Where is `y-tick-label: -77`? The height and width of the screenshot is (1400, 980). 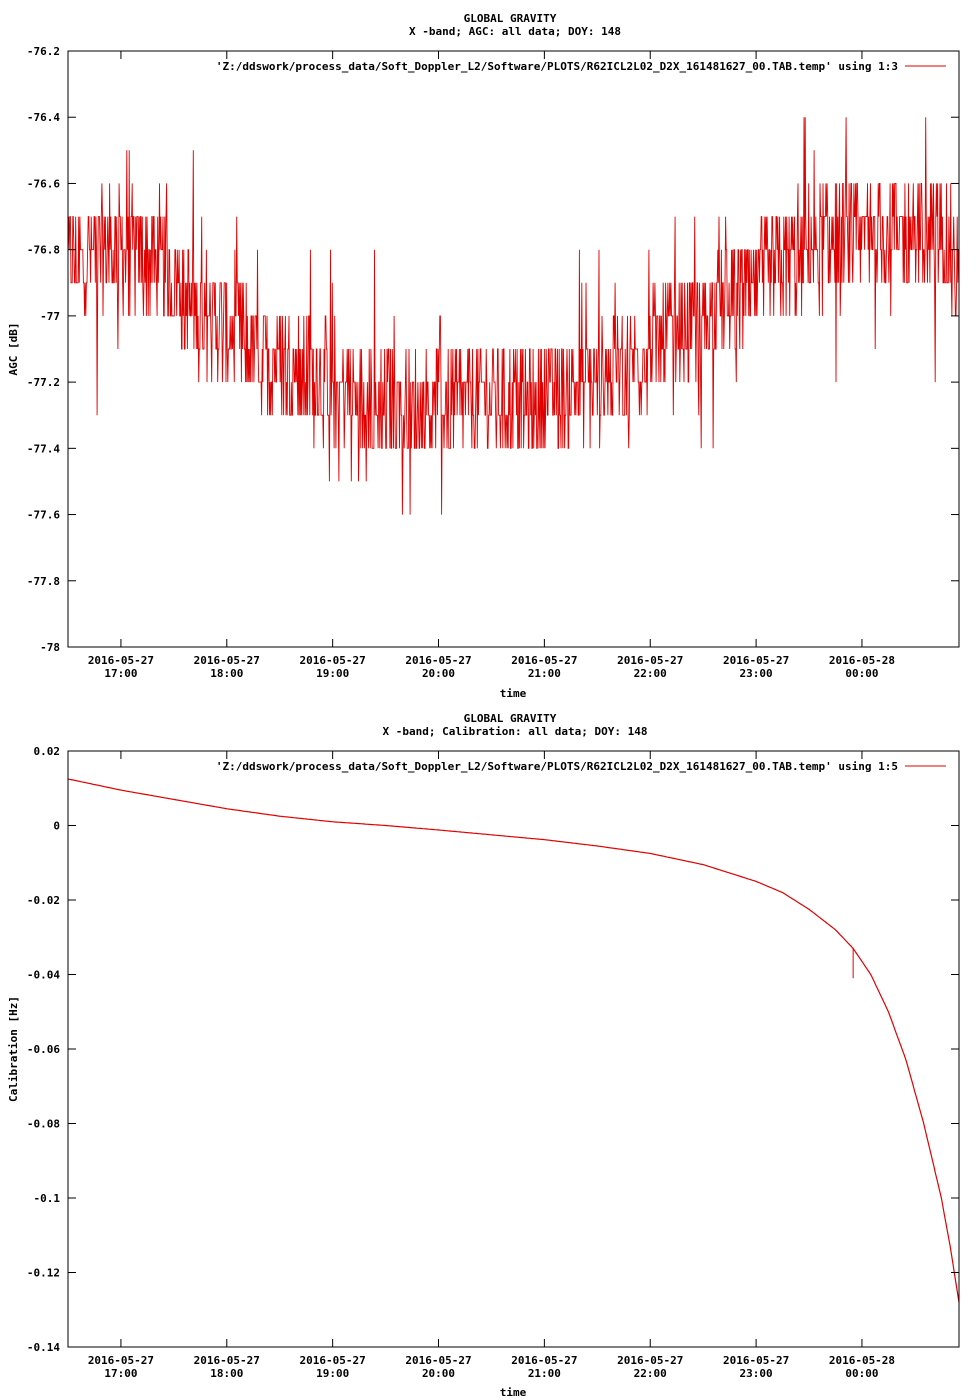 y-tick-label: -77 is located at coordinates (50, 316).